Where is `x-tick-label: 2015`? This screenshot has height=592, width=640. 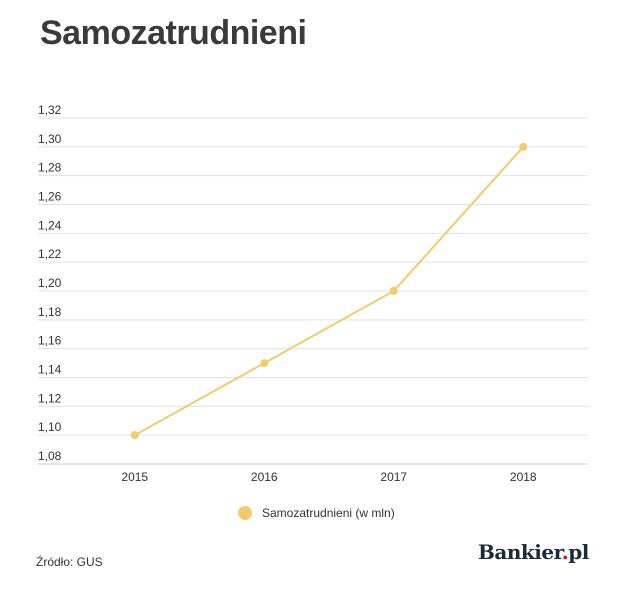
x-tick-label: 2015 is located at coordinates (134, 477).